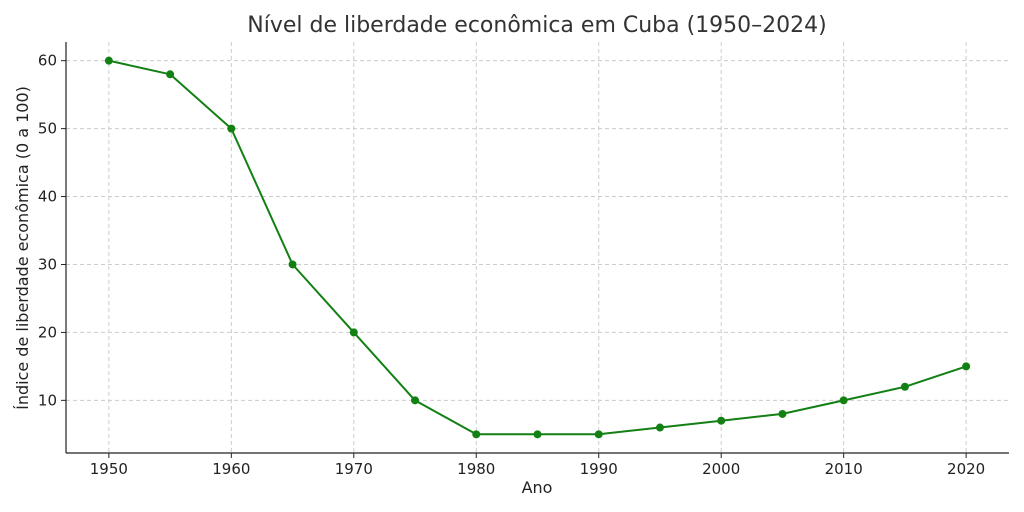 The width and height of the screenshot is (1024, 512). I want to click on x-tick-label: 2000, so click(721, 469).